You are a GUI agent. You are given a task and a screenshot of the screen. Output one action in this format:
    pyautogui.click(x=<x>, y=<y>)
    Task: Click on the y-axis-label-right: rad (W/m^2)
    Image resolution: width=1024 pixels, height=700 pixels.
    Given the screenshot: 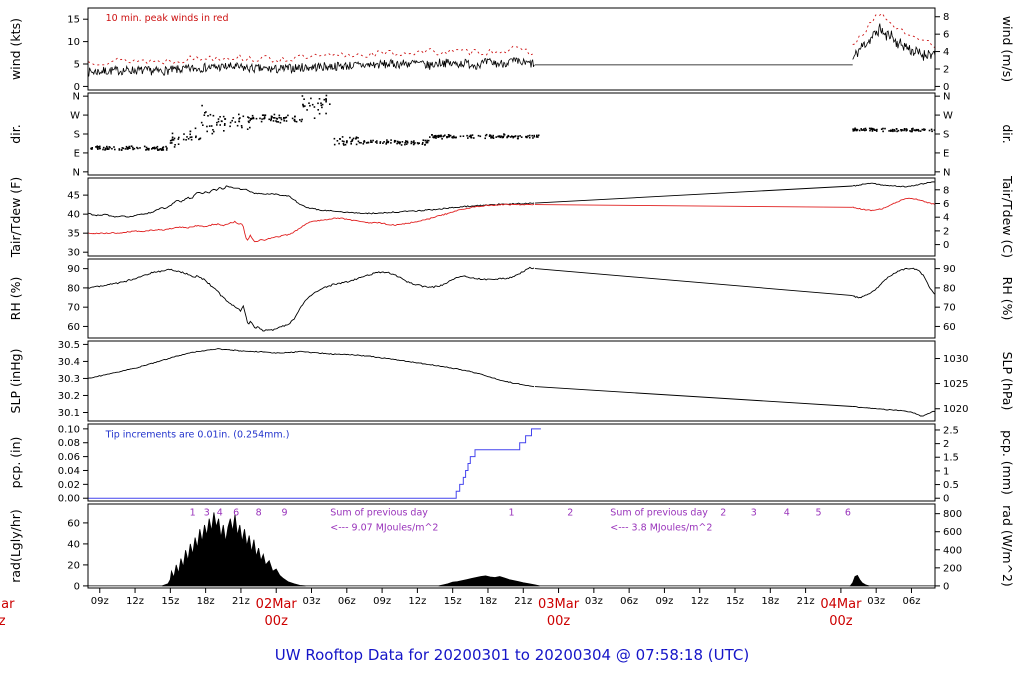 What is the action you would take?
    pyautogui.click(x=1007, y=546)
    